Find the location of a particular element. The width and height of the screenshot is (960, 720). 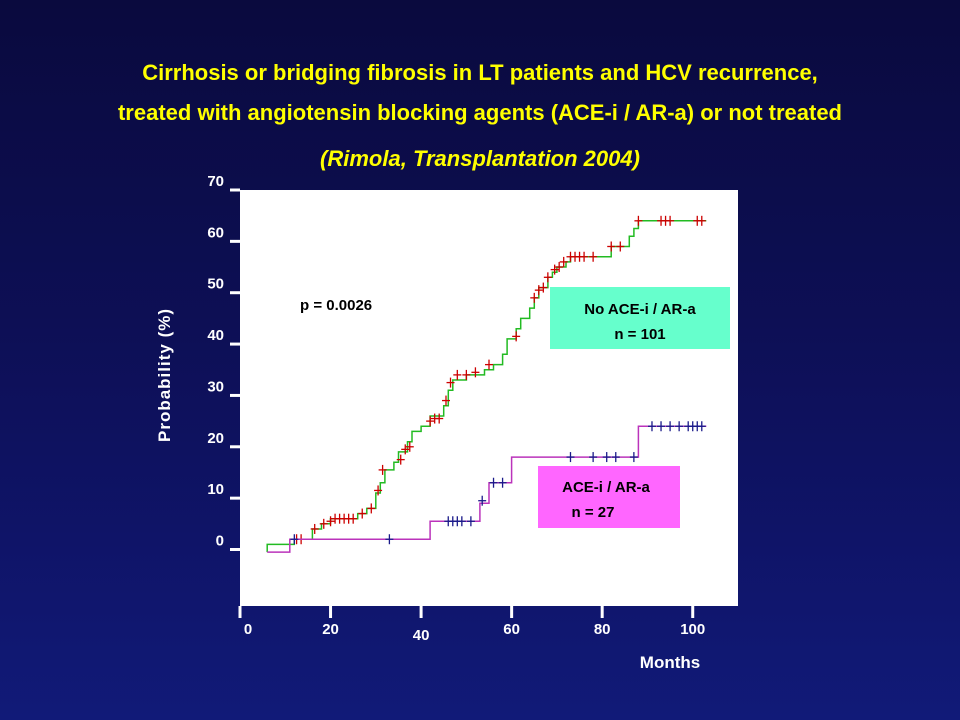

ace-legend-n: n = 27 is located at coordinates (593, 512).